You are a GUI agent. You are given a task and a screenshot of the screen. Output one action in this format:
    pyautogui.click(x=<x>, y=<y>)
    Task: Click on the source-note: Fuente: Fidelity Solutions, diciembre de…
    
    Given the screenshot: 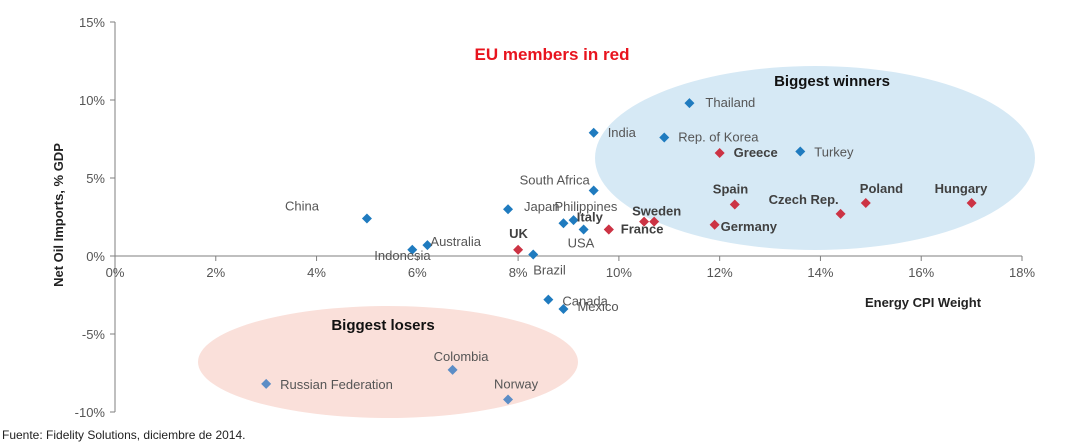 What is the action you would take?
    pyautogui.click(x=124, y=435)
    